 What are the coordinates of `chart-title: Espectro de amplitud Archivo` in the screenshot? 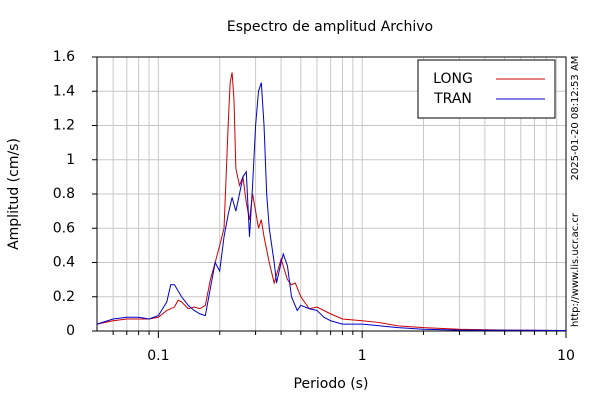 It's located at (330, 27).